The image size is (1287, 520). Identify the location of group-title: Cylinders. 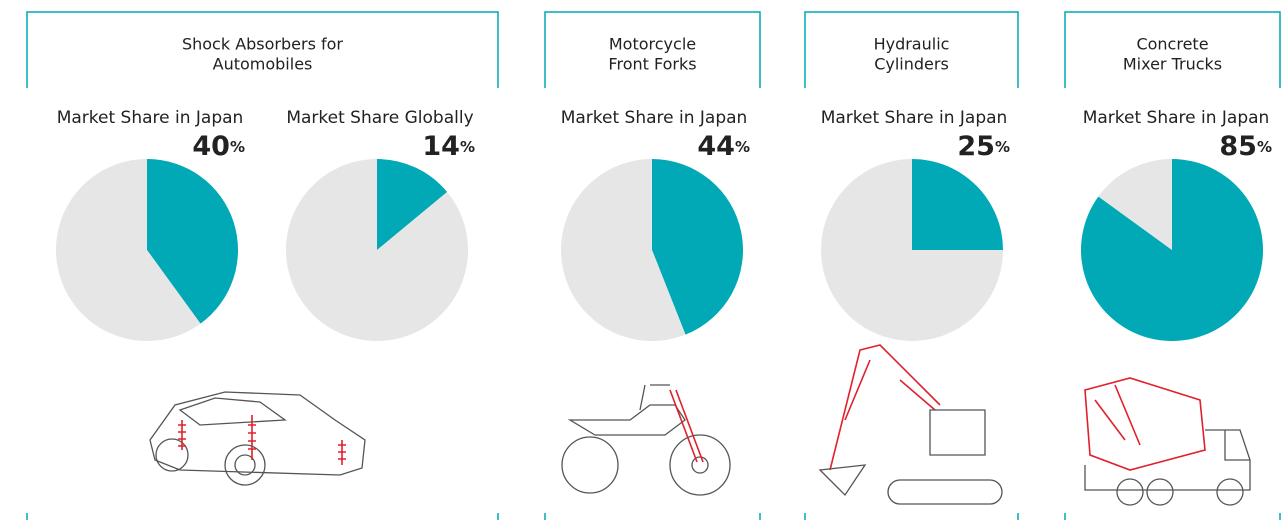
(911, 64).